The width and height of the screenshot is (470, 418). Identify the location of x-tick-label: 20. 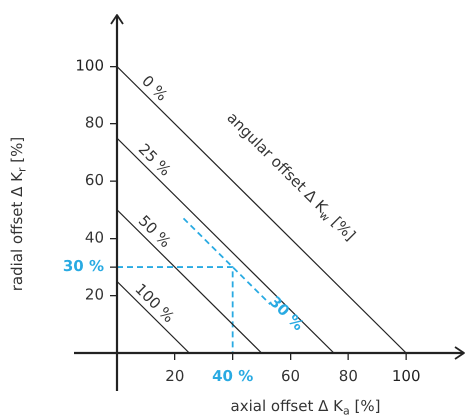
(174, 375).